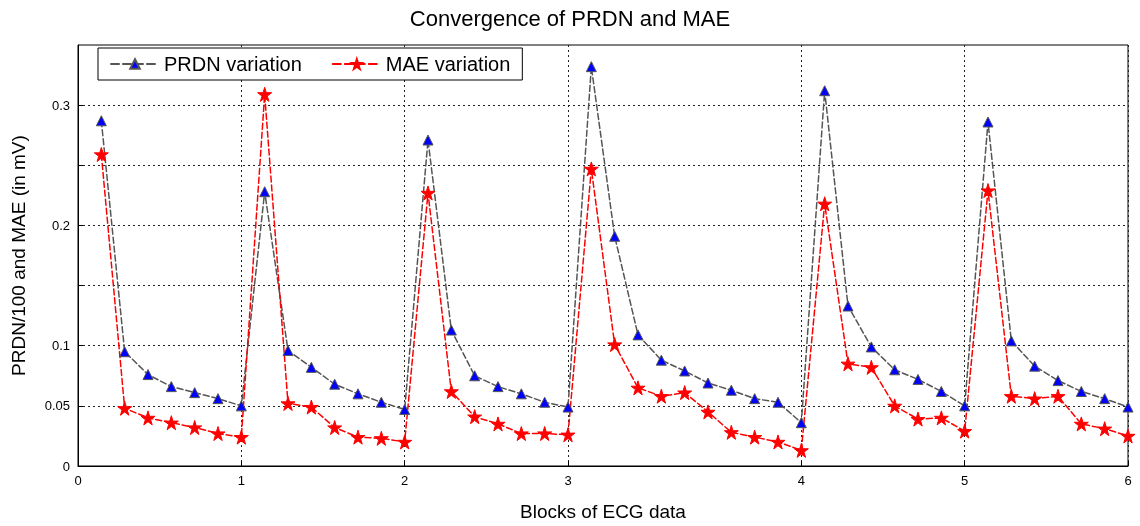 This screenshot has height=526, width=1140. What do you see at coordinates (60, 105) in the screenshot?
I see `y-tick-label: 0.3` at bounding box center [60, 105].